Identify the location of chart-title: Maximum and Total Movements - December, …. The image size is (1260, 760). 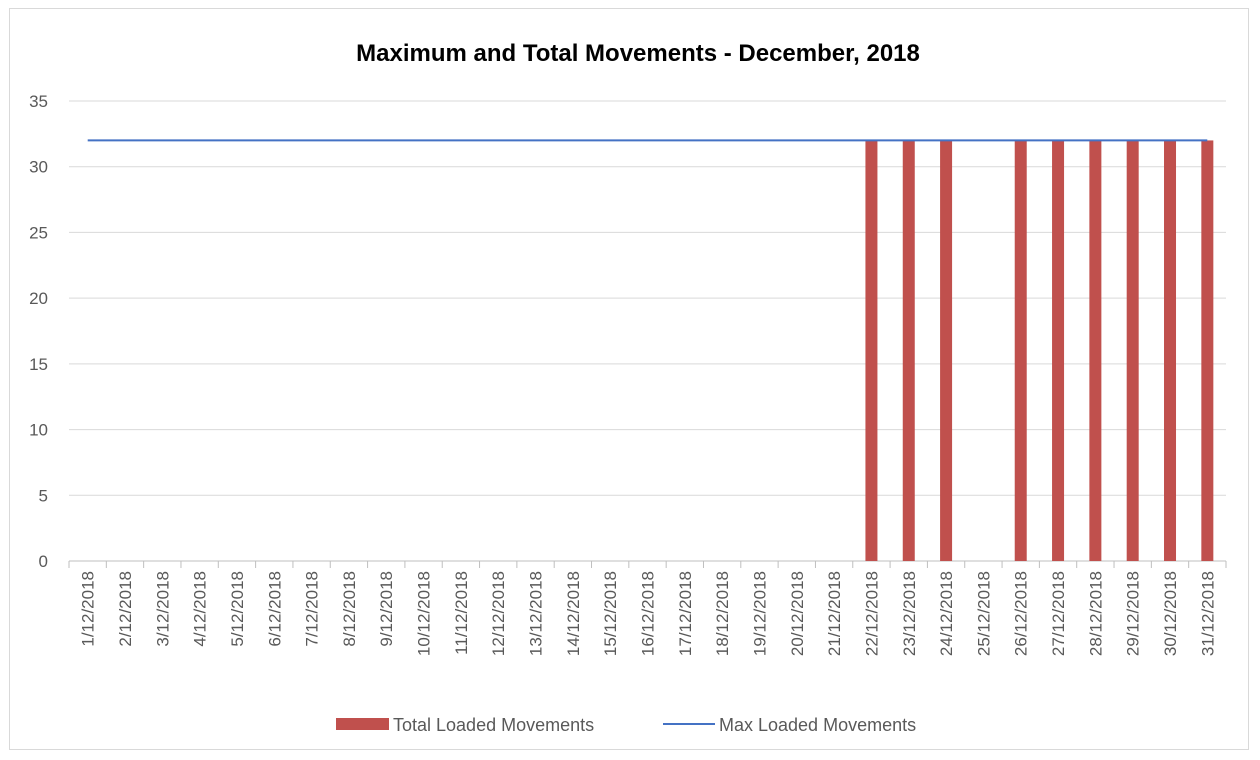
(638, 53).